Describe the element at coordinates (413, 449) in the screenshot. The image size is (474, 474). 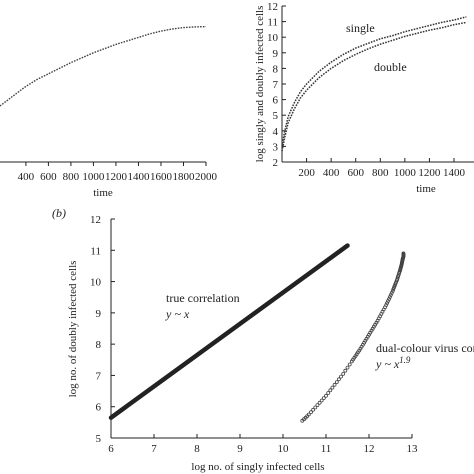
I see `x-tick-label: 13` at that location.